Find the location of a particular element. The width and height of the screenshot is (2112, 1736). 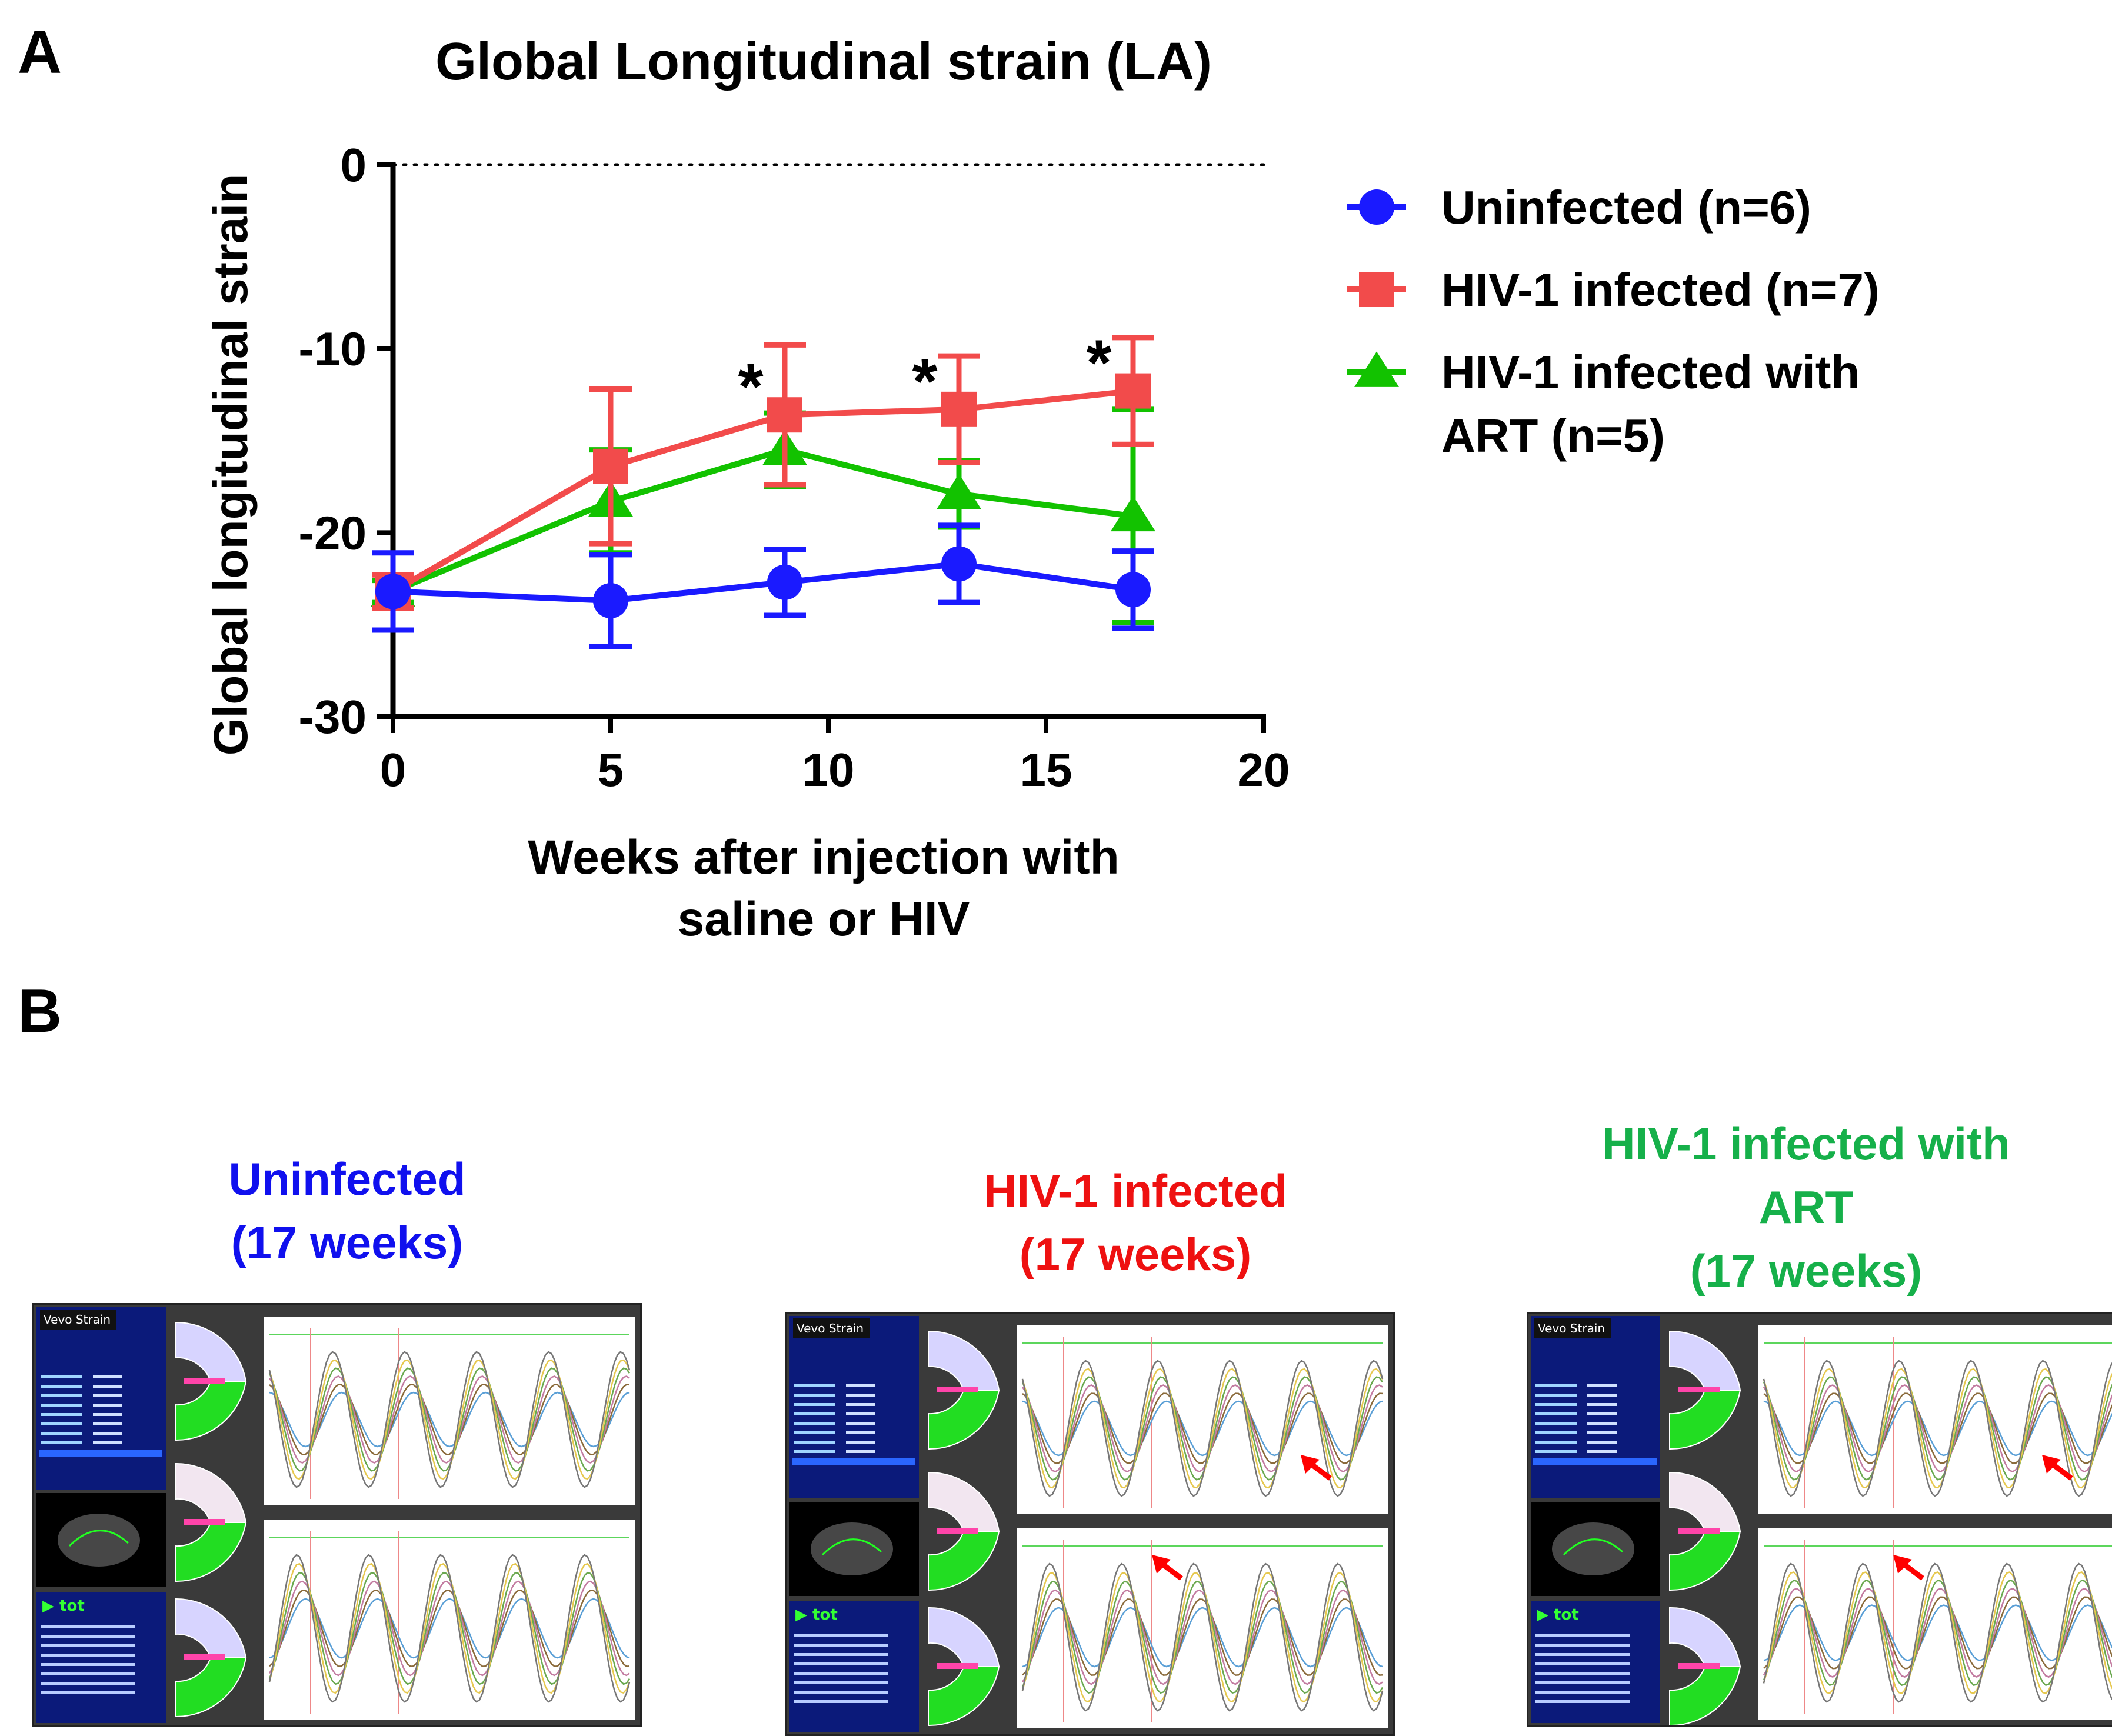

ultrasound-blob is located at coordinates (852, 1549).